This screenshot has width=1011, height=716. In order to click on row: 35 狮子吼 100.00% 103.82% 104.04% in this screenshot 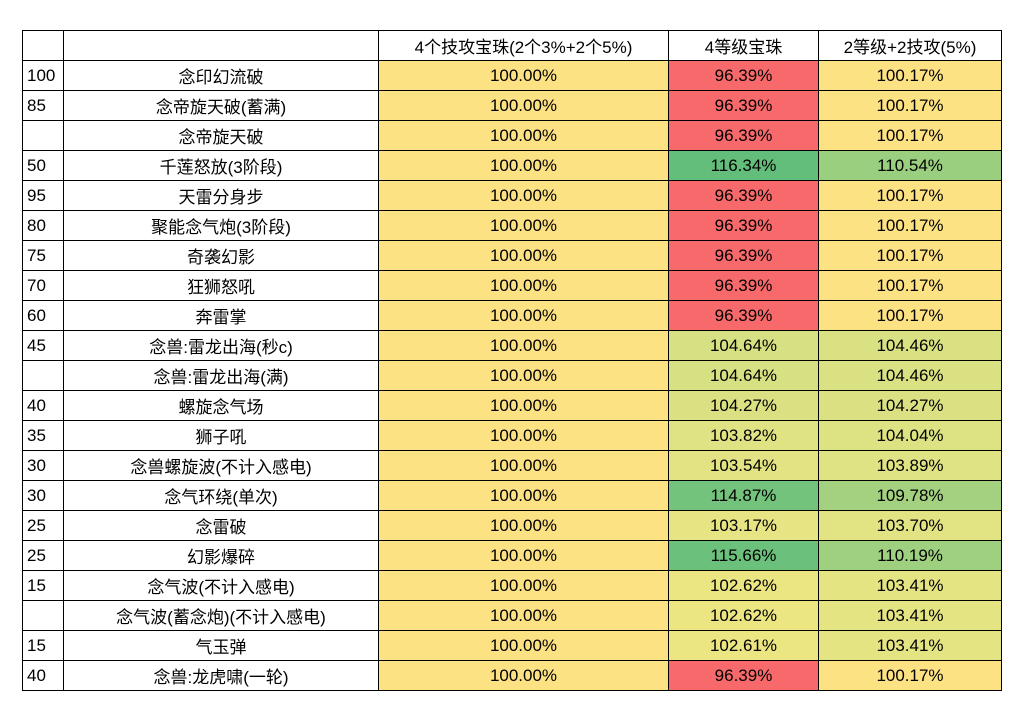, I will do `click(512, 435)`.